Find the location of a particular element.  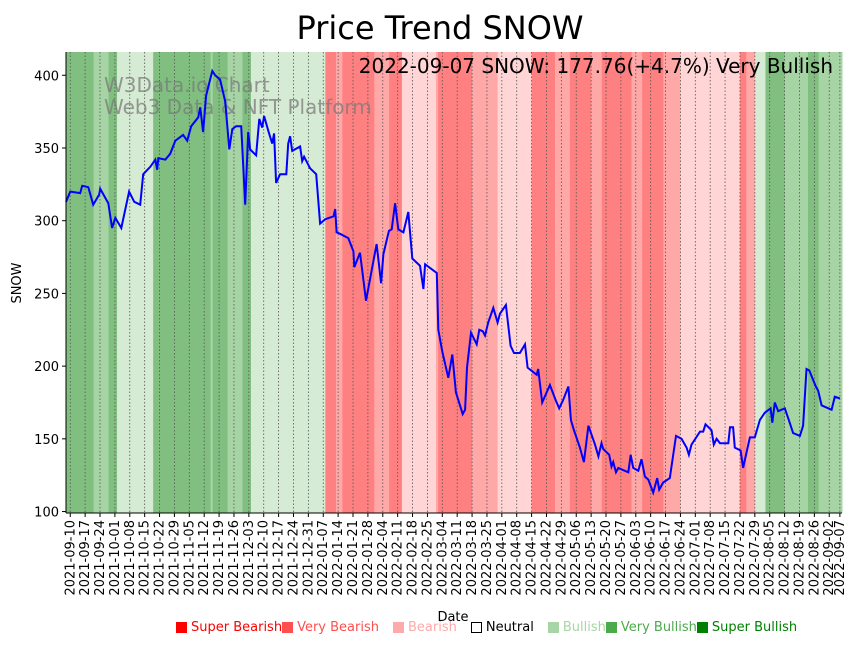

x-tick-label: 2021-11-05 is located at coordinates (189, 558).